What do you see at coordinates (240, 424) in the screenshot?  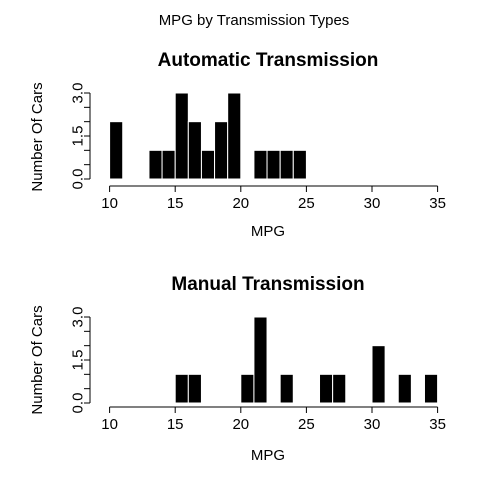 I see `manual-x-tick-label-2: 20` at bounding box center [240, 424].